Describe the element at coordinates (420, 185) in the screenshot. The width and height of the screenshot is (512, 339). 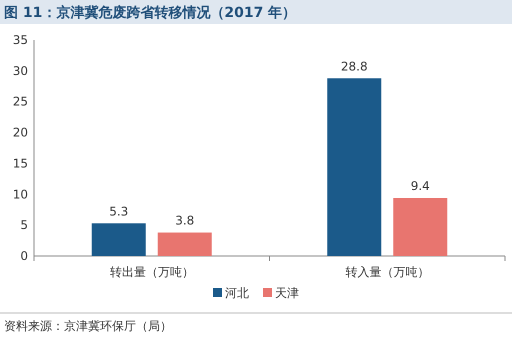
I see `data-label: 9.4` at that location.